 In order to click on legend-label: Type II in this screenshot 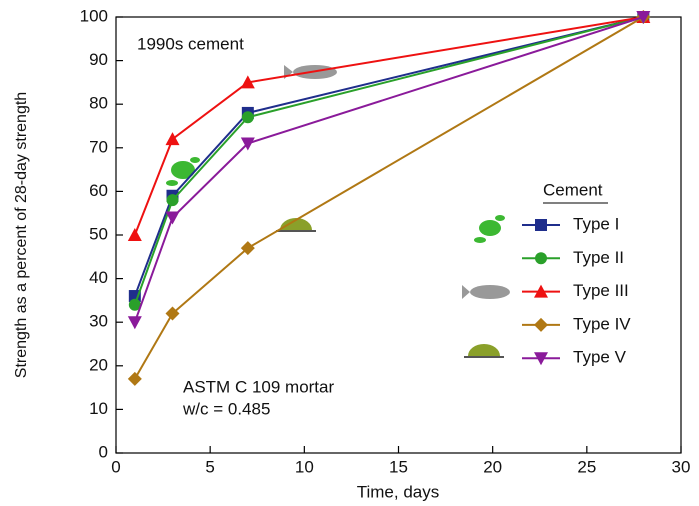, I will do `click(598, 257)`.